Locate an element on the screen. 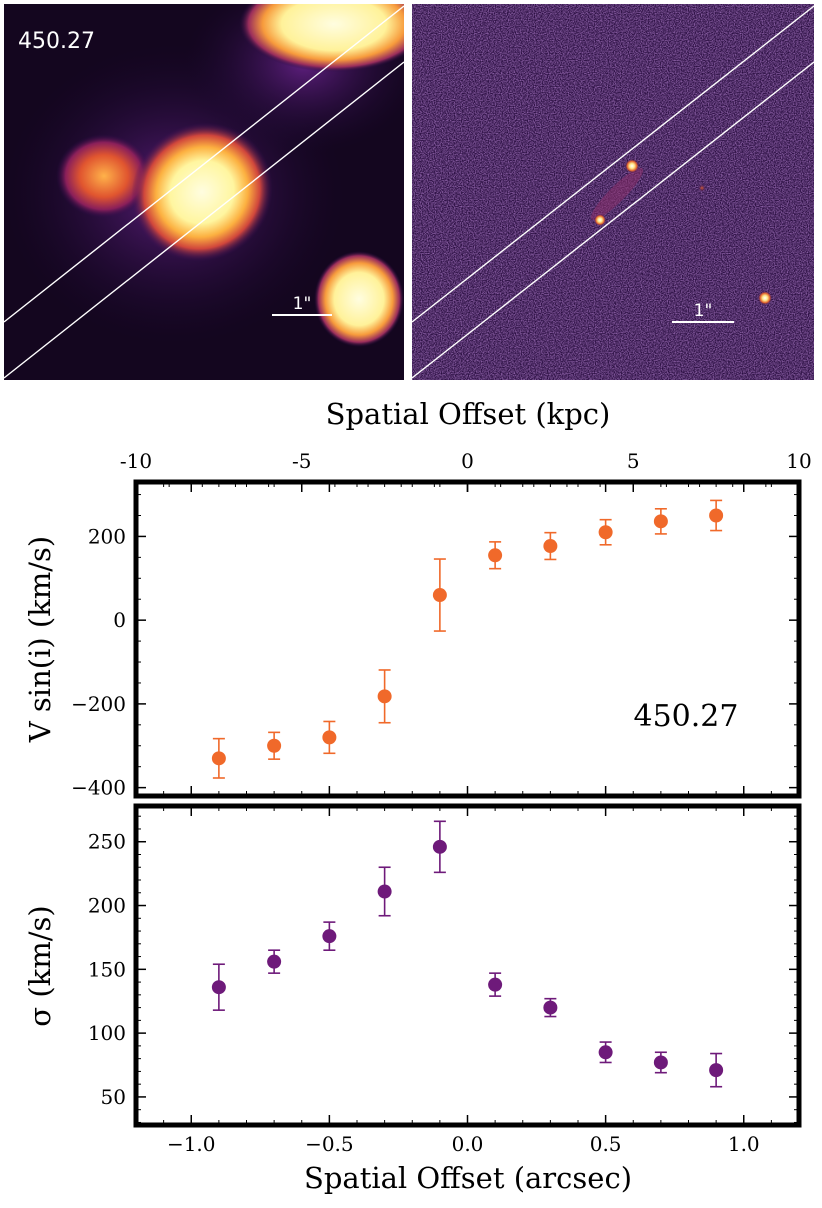 Image resolution: width=822 pixels, height=1208 pixels. image-left-target-galaxy is located at coordinates (202, 192).